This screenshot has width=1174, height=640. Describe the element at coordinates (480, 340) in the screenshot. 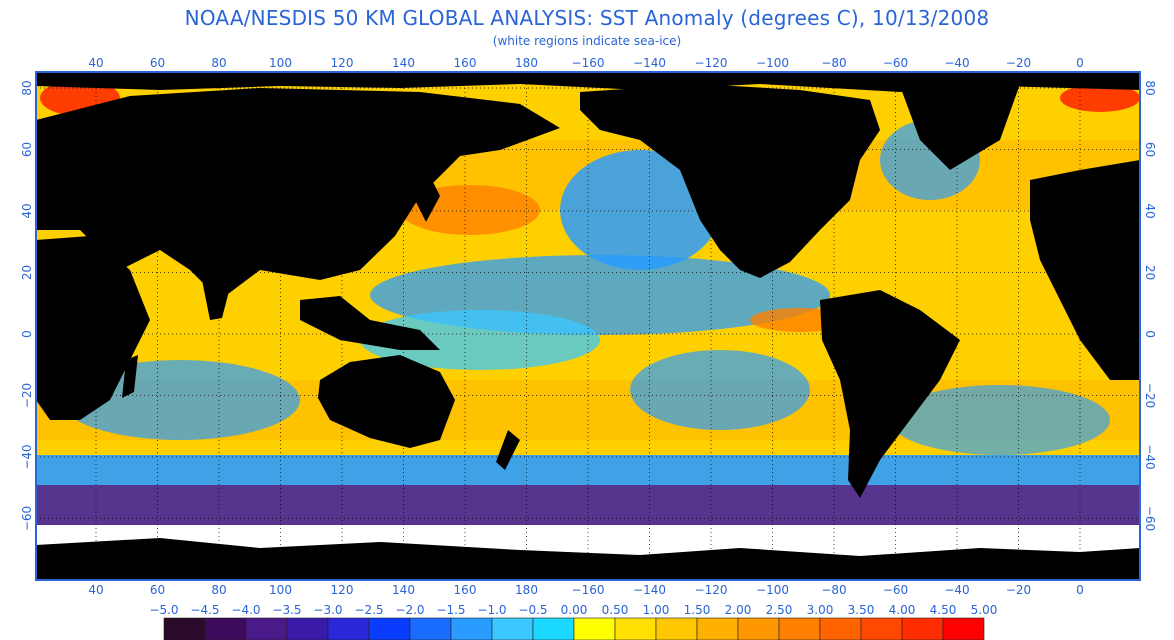

I see `cool-patch-wpacific` at that location.